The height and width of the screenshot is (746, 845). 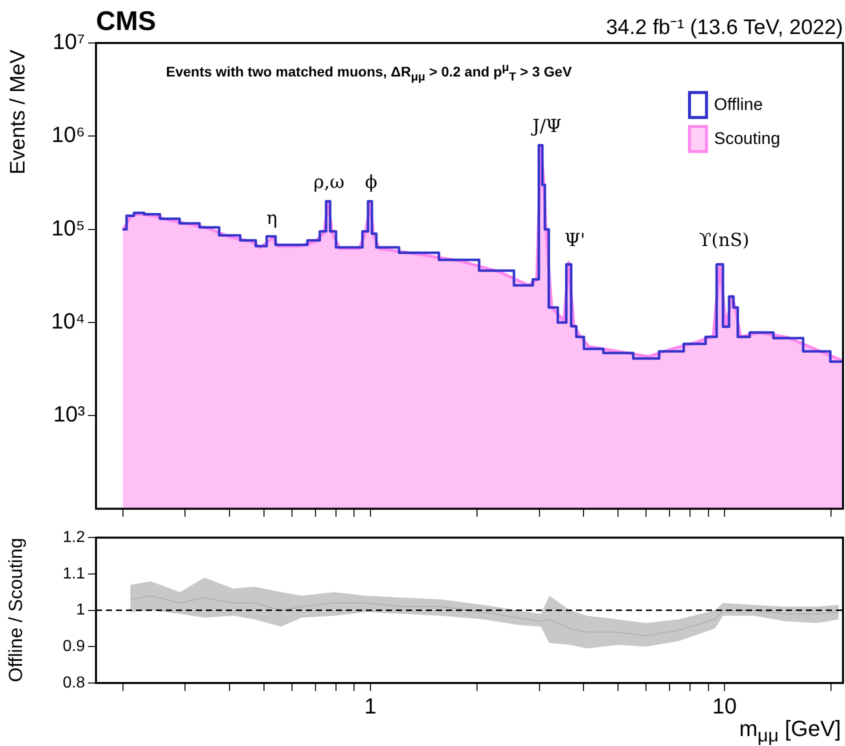 I want to click on y-axis-title: Offline / Scouting, so click(x=17, y=610).